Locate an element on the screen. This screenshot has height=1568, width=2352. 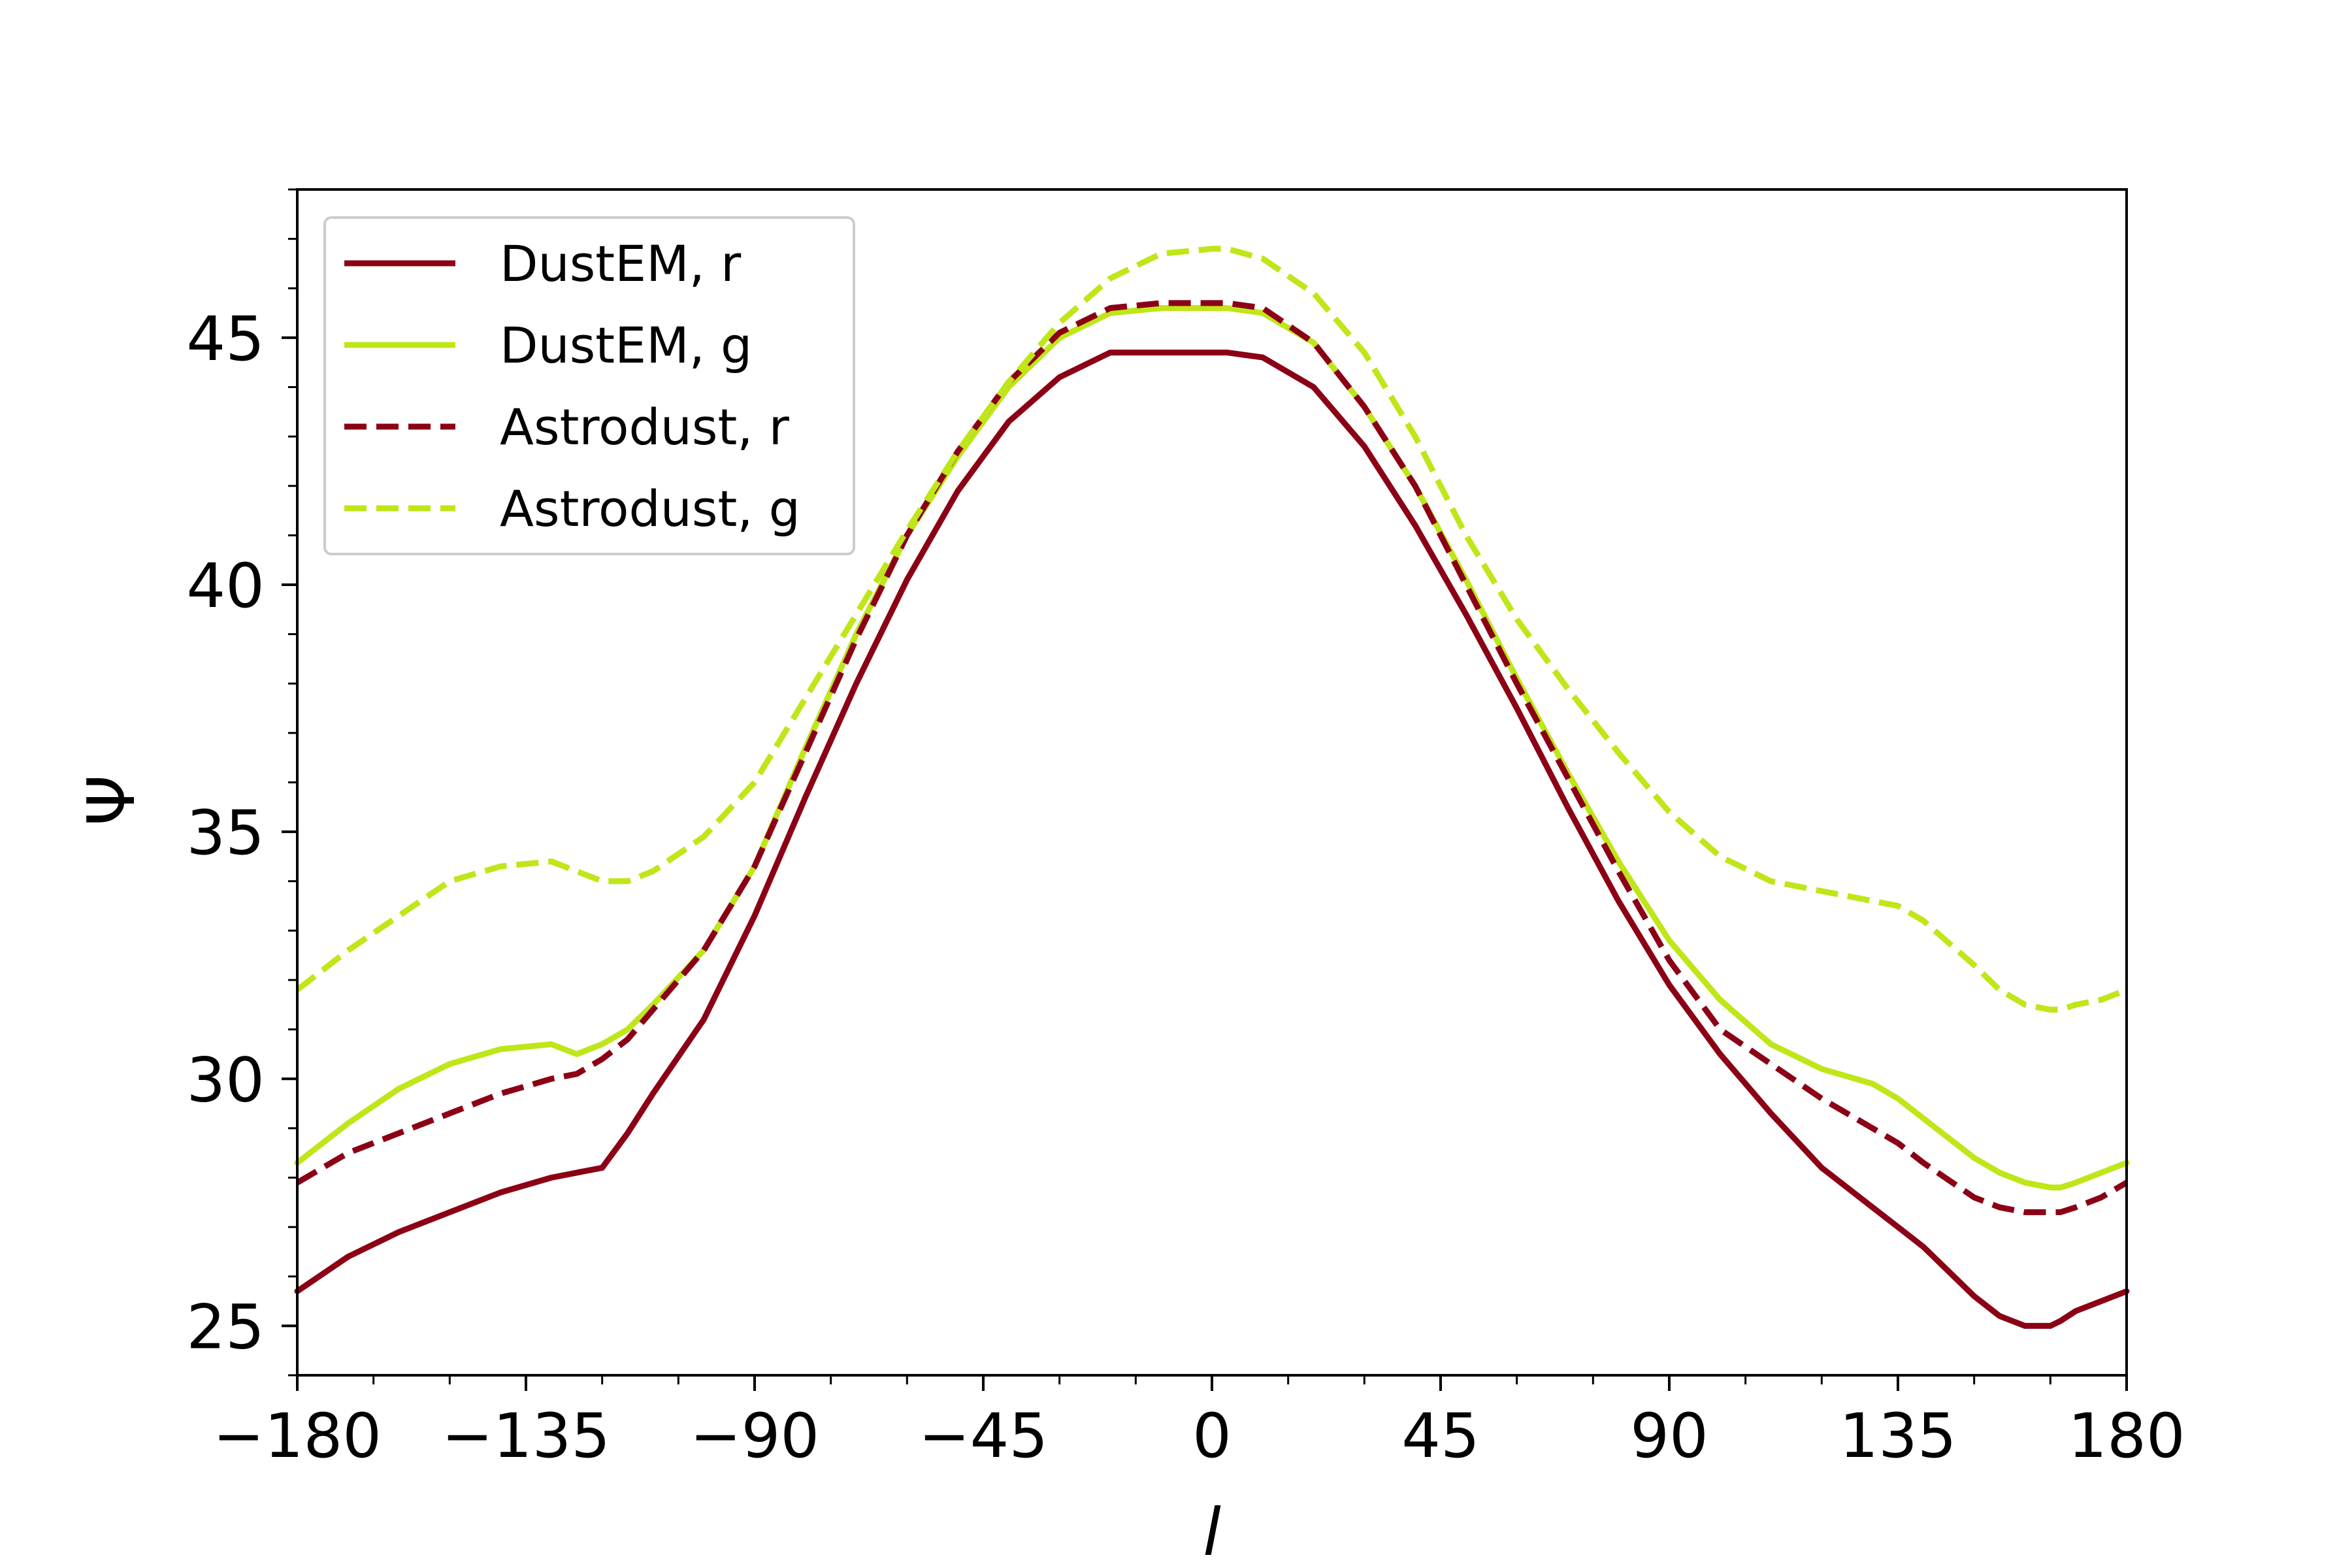
x-tick-label: −90 is located at coordinates (754, 1436).